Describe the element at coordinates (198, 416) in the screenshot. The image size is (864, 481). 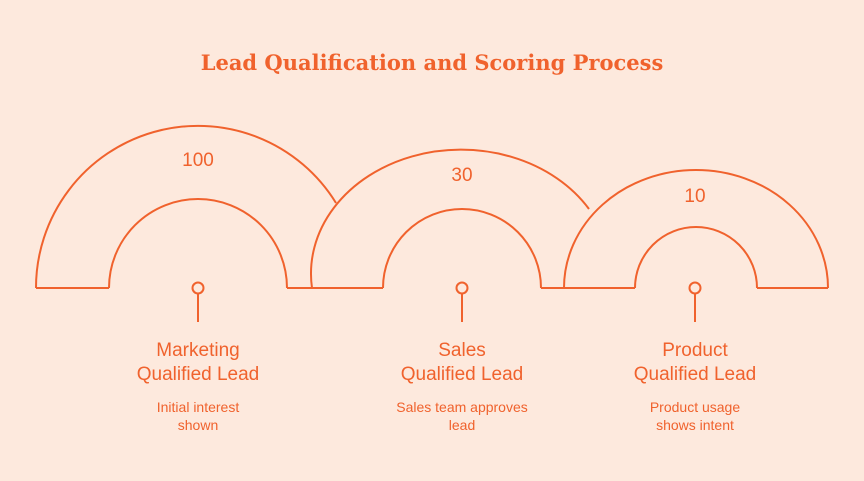
I see `stage-desc-marketing: Initial interest shown` at that location.